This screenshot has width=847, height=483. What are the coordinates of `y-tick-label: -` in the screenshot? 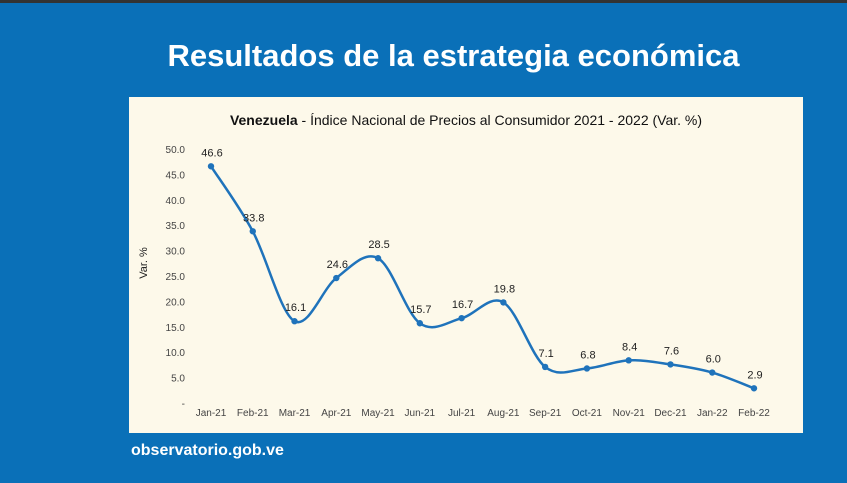 It's located at (183, 404).